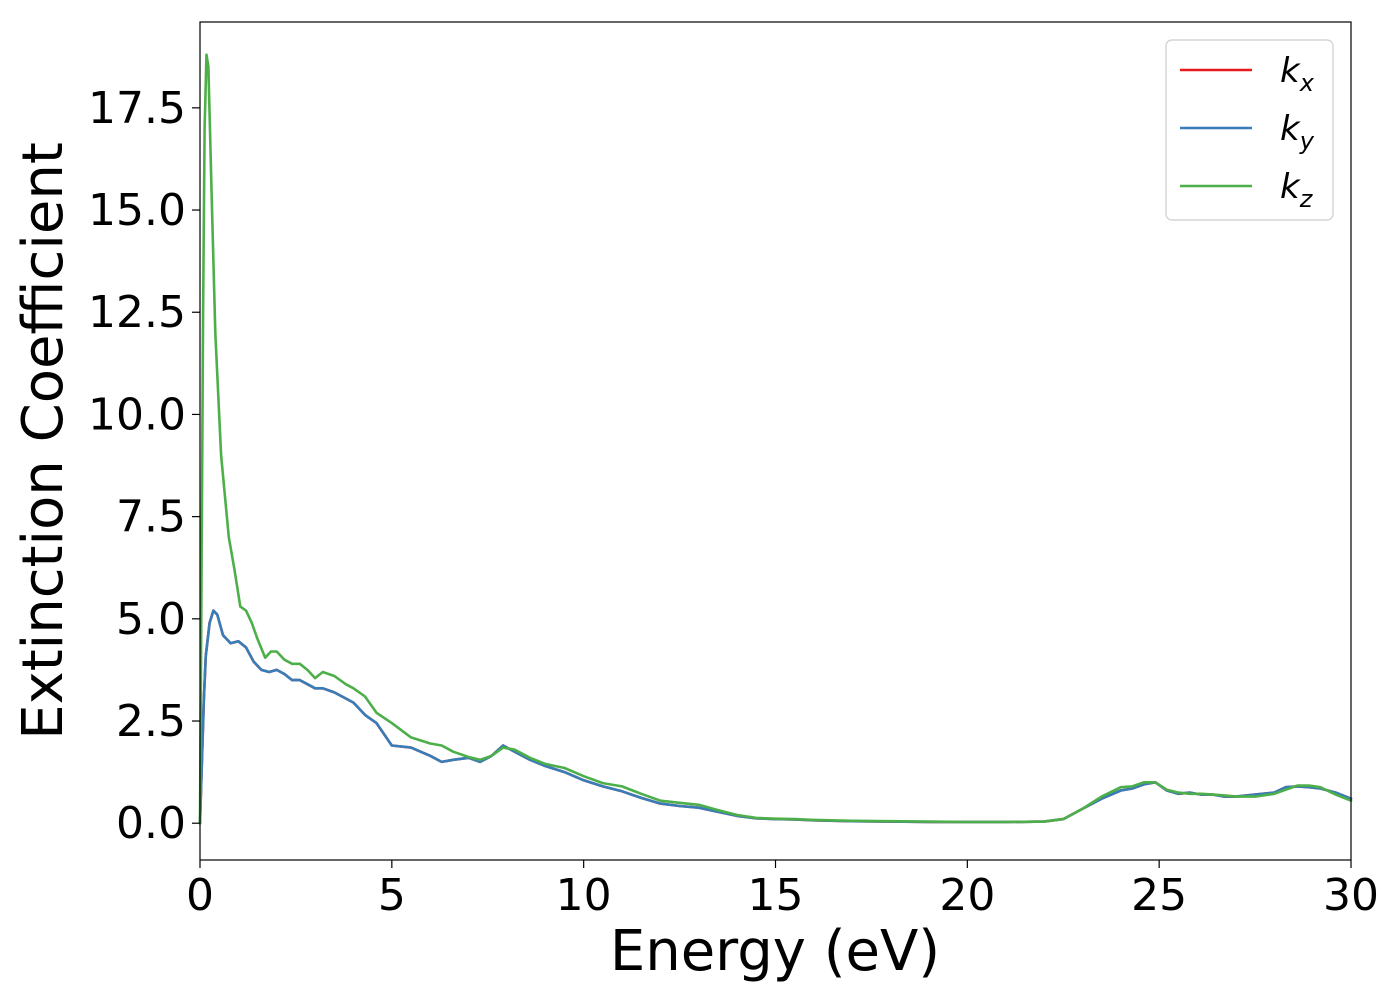 The width and height of the screenshot is (1400, 1000). I want to click on x-tick-label: 20, so click(967, 895).